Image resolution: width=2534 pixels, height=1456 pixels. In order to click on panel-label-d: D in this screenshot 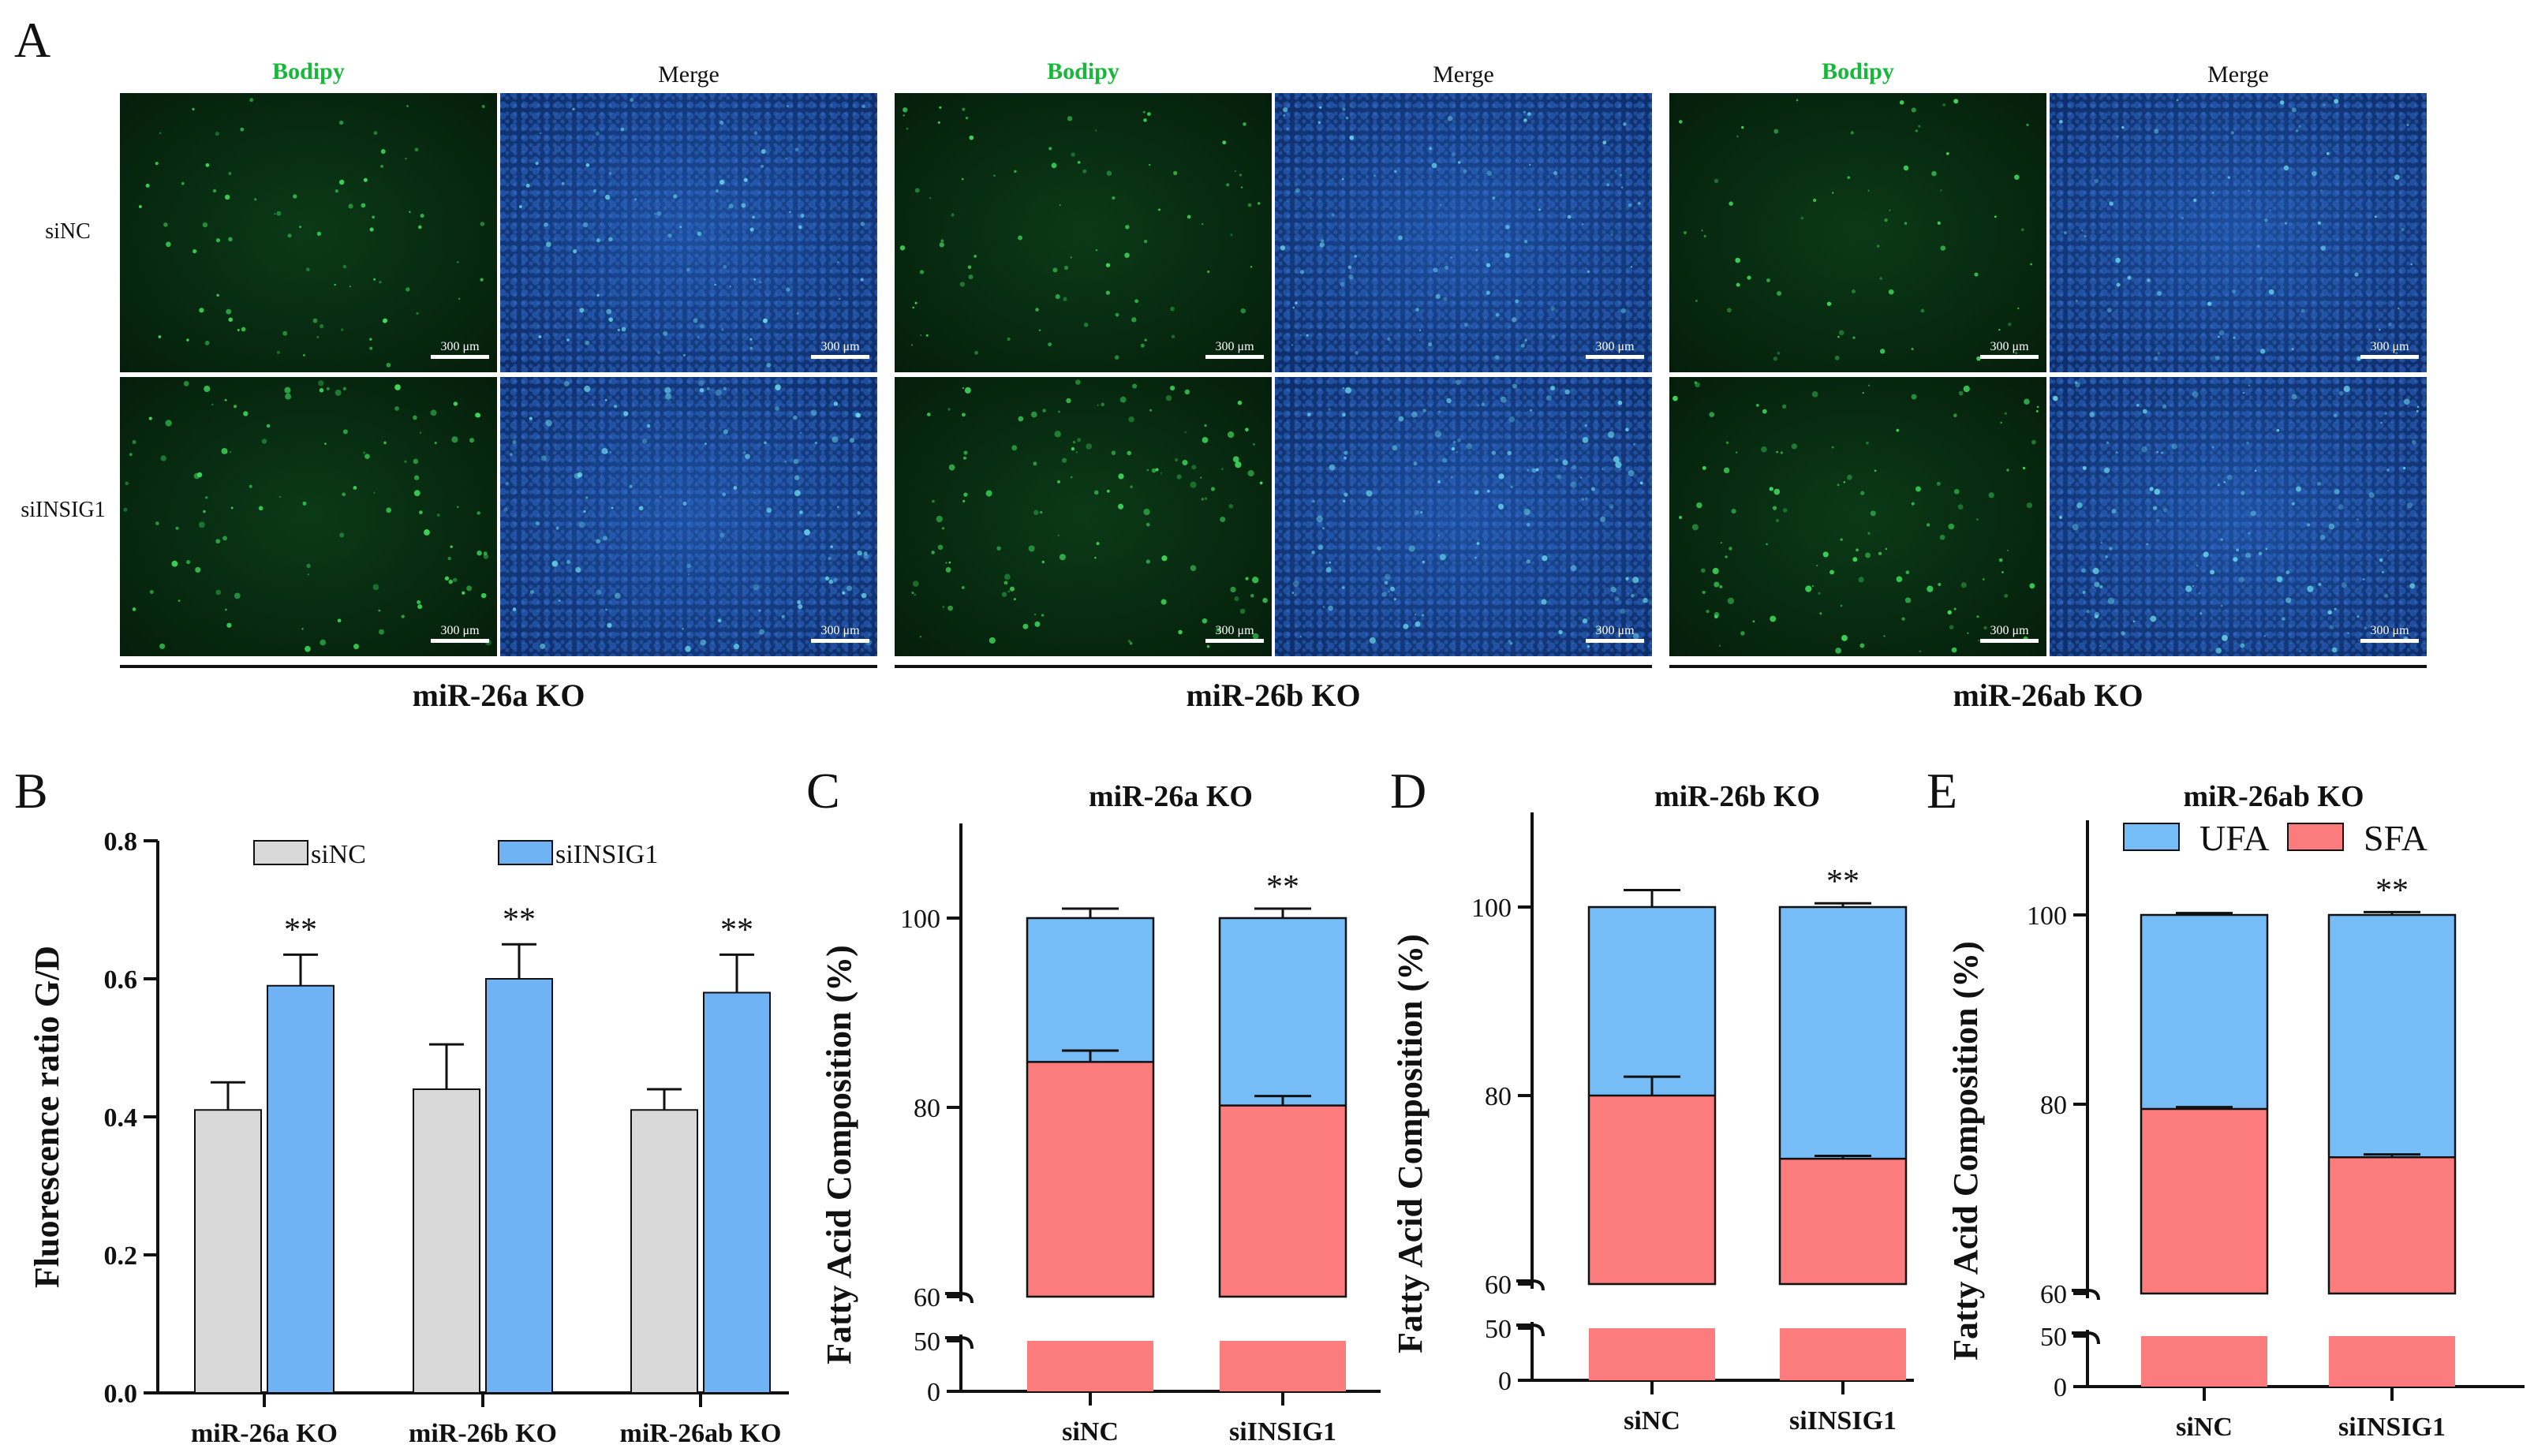, I will do `click(1408, 791)`.